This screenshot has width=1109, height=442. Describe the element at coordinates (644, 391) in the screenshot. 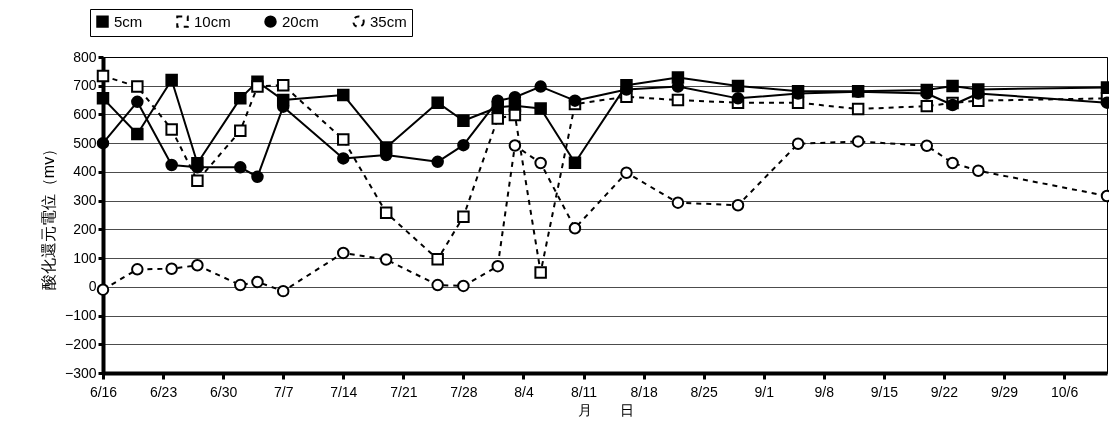

I see `x-tick-label: 8/18` at that location.